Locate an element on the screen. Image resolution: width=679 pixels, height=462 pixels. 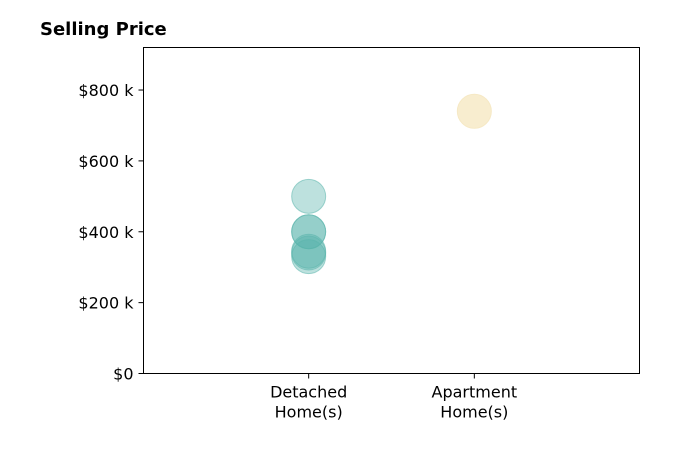
x-axis: Detached Home(s) Apartment Home(s) is located at coordinates (394, 397).